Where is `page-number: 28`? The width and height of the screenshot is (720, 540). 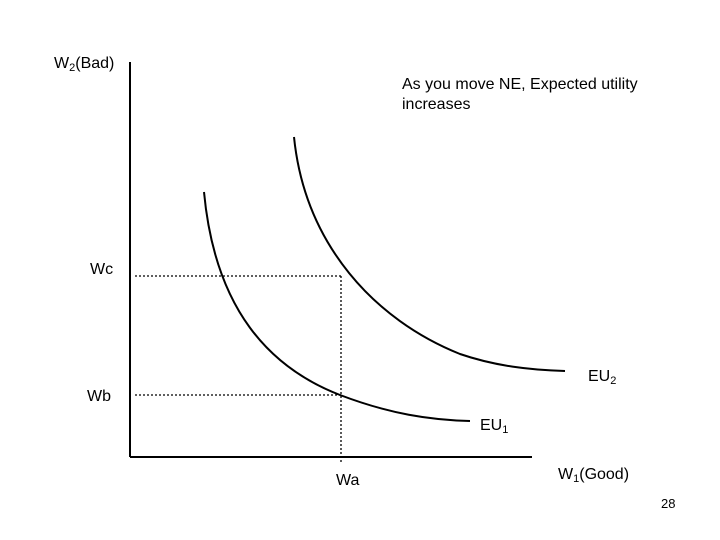 page-number: 28 is located at coordinates (668, 503).